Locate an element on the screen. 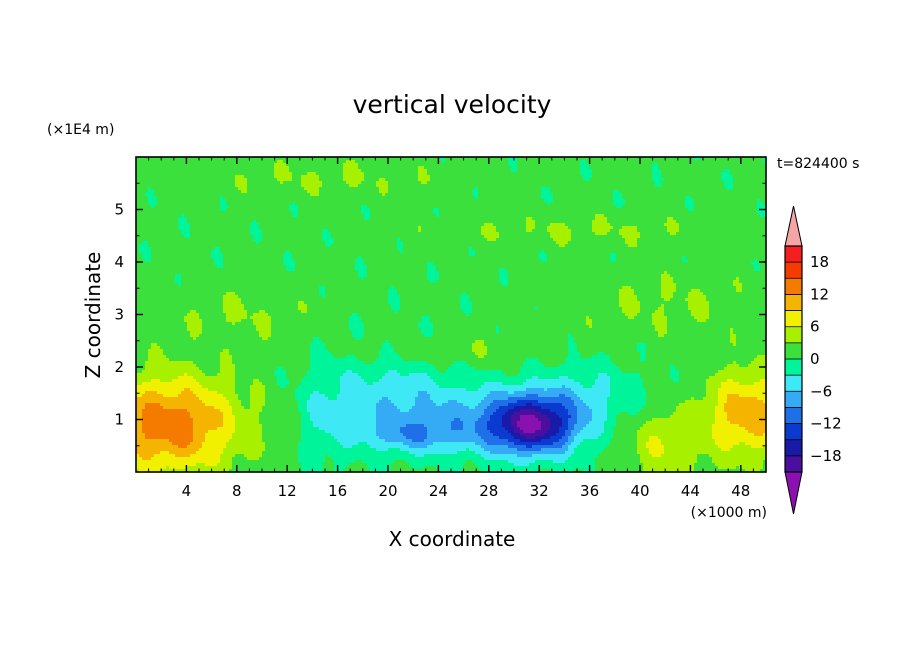 The width and height of the screenshot is (904, 654). colorbar-label: −6 is located at coordinates (821, 391).